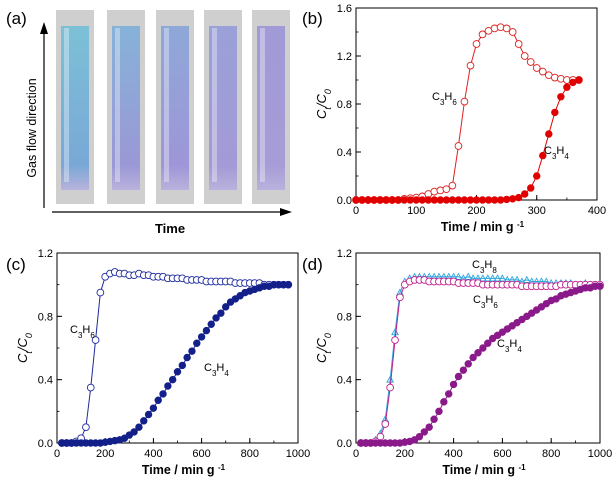 The width and height of the screenshot is (616, 490). I want to click on data-point-c3h8, so click(395, 332).